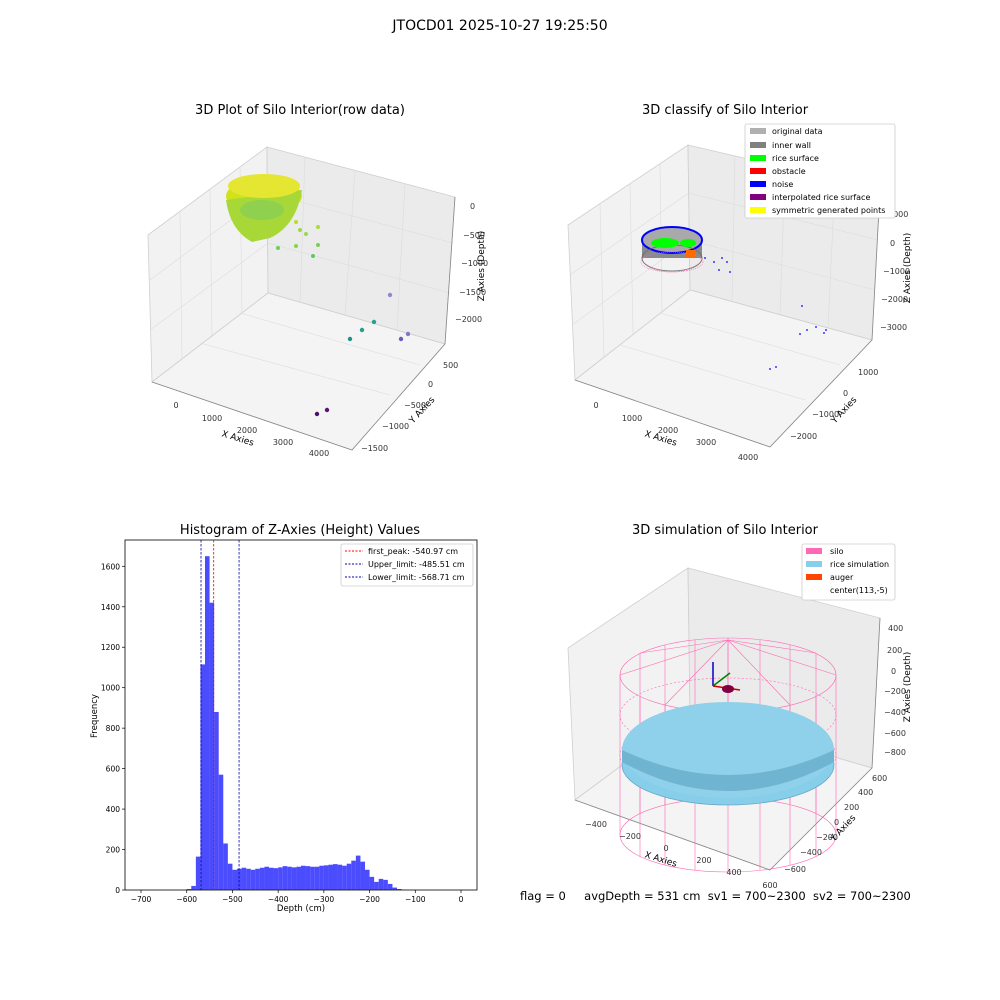  I want to click on plot1-xtick: 4000, so click(319, 453).